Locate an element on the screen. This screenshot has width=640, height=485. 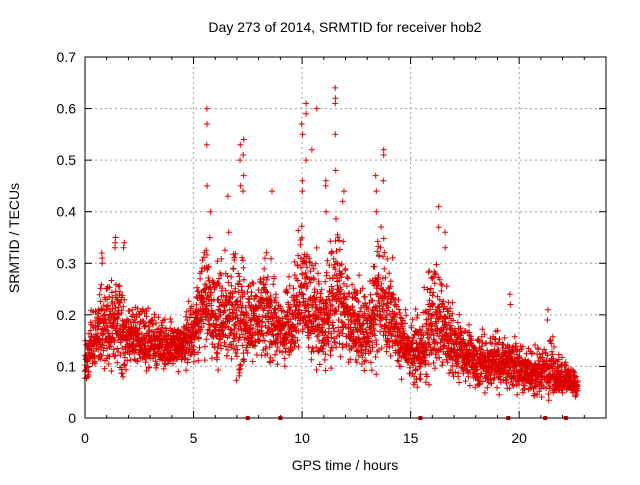
y-axis-label: SRMTID / TECUs is located at coordinates (14, 238).